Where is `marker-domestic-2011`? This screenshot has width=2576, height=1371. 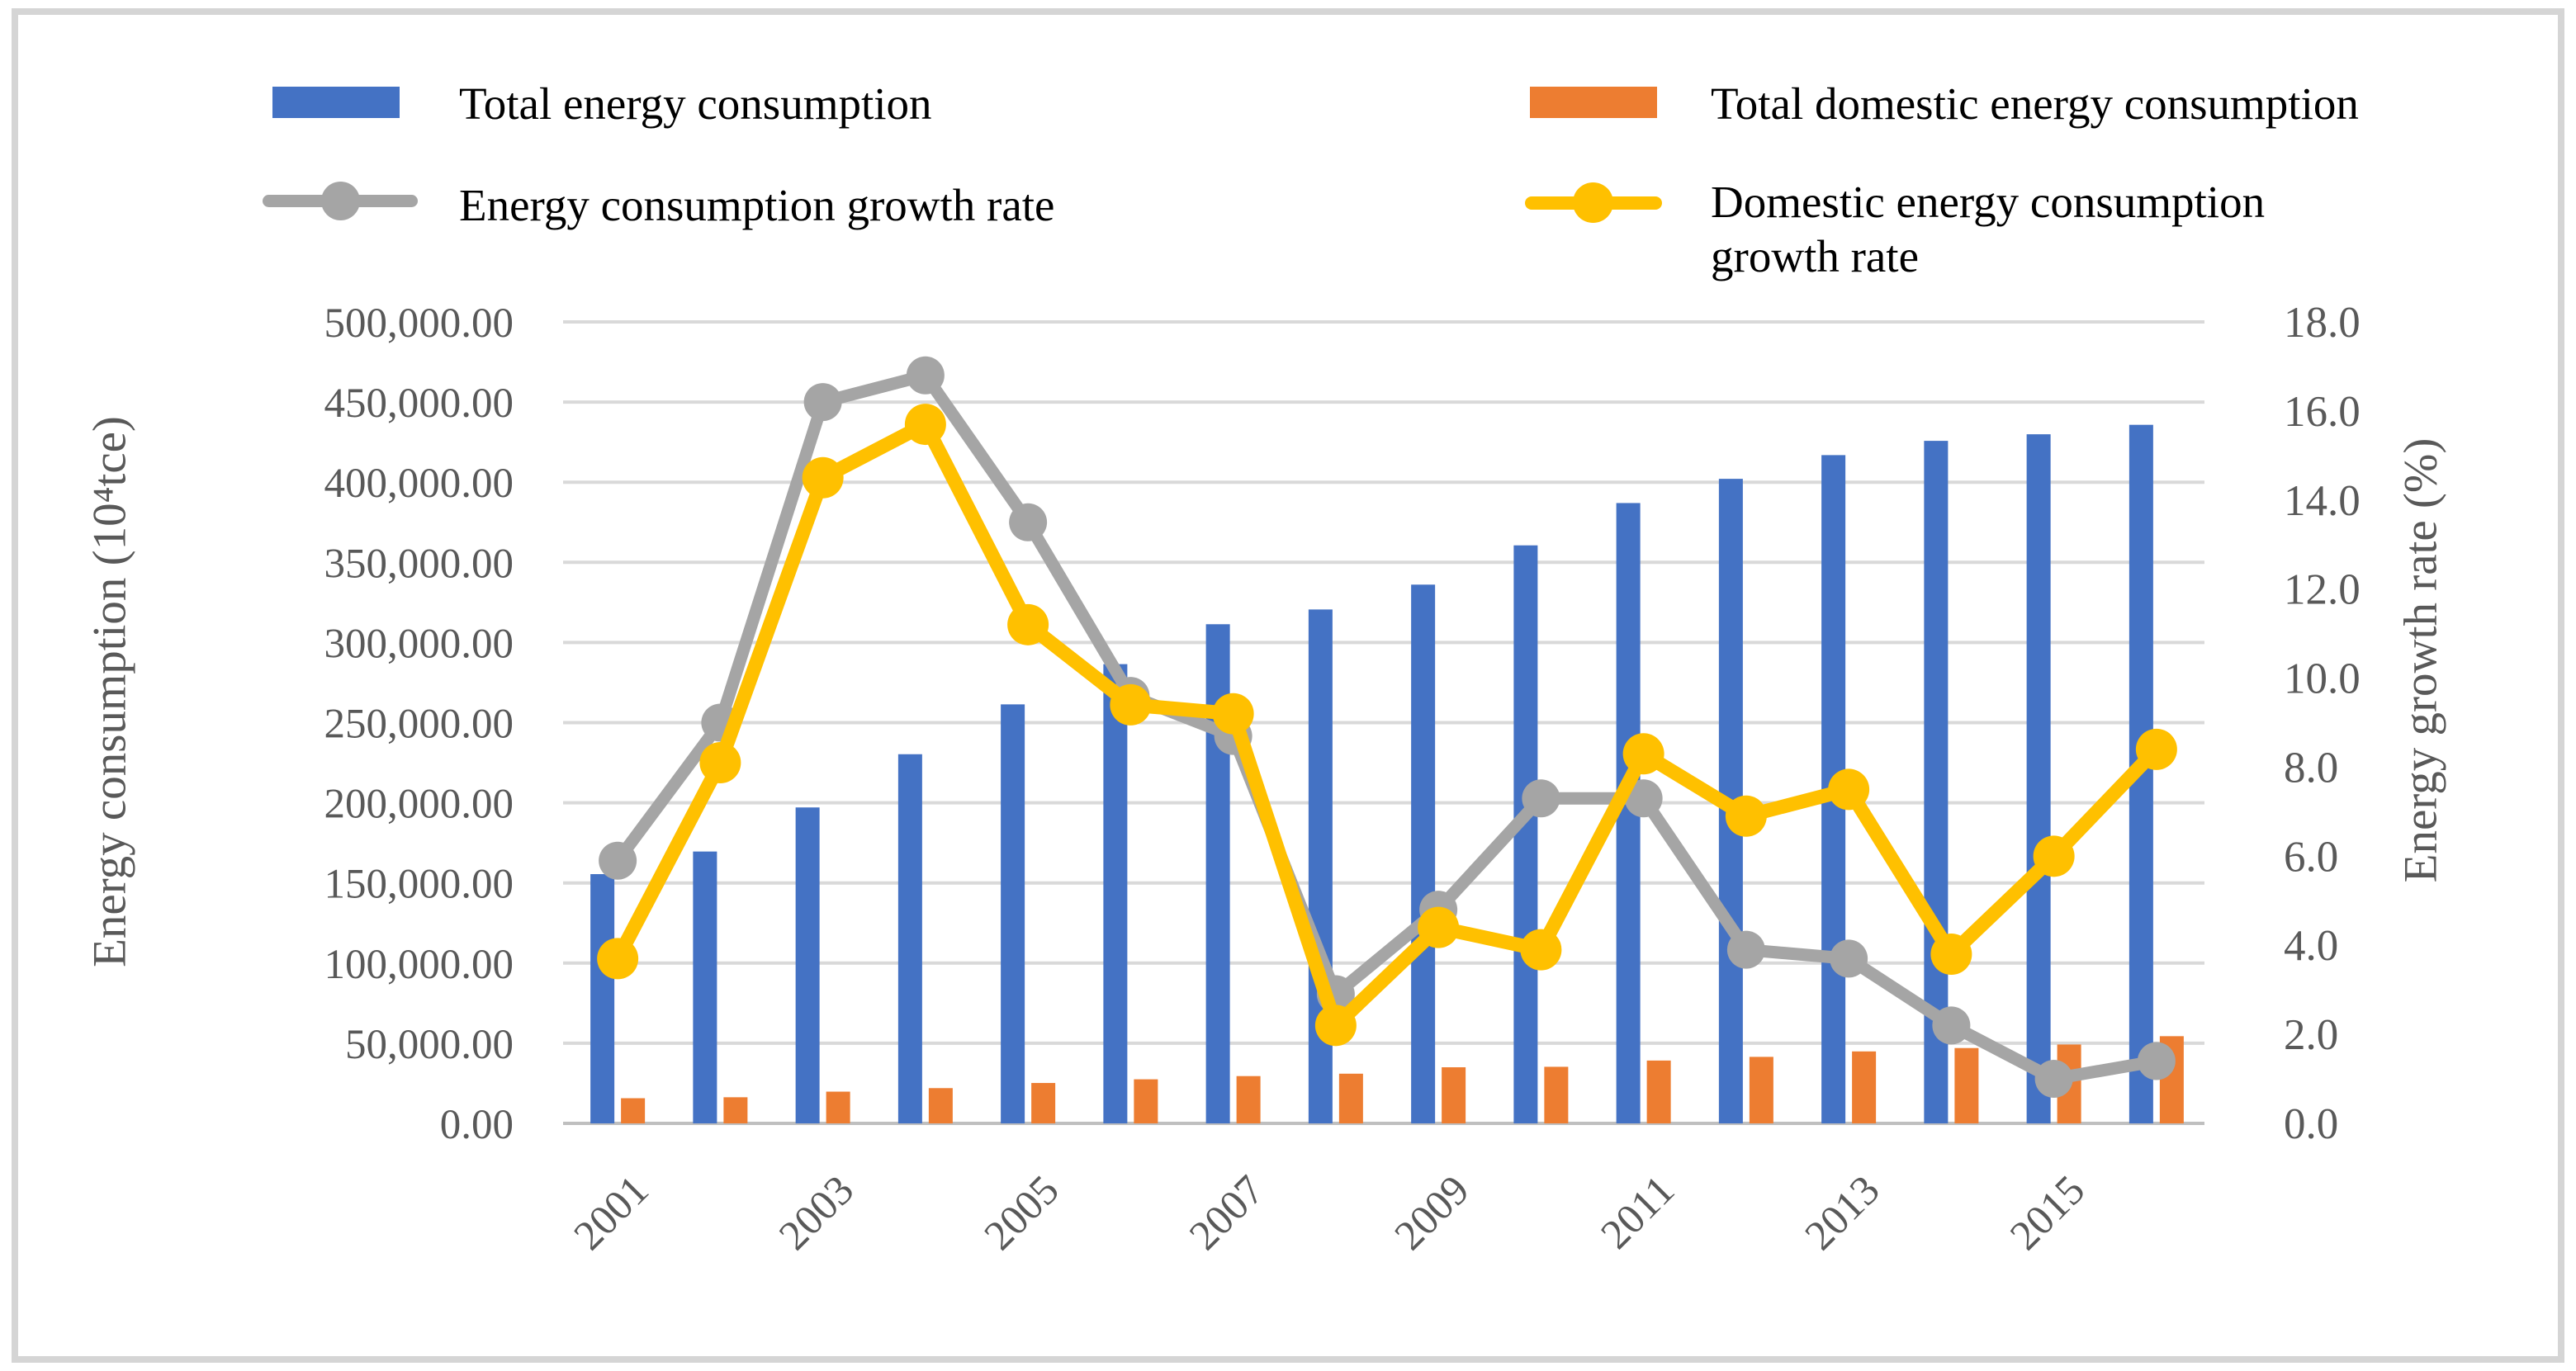 marker-domestic-2011 is located at coordinates (1643, 754).